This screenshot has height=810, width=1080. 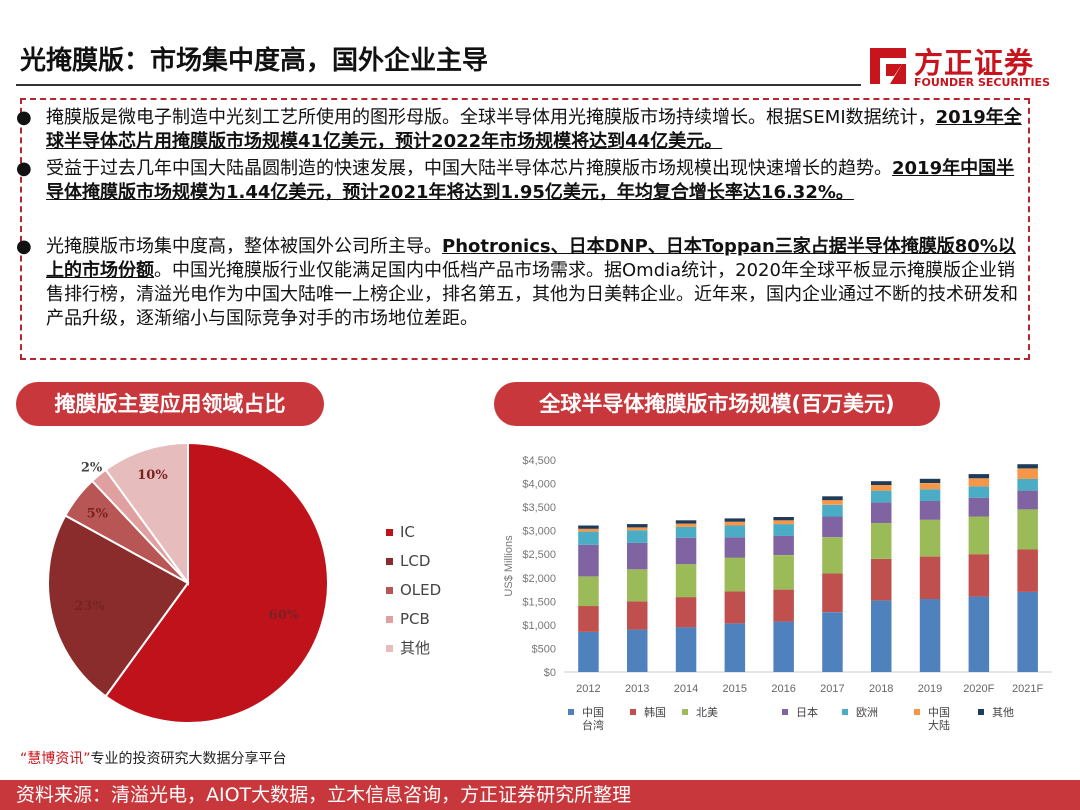 I want to click on company-logo: 方正证券 FOUNDER SECURITIES, so click(x=966, y=66).